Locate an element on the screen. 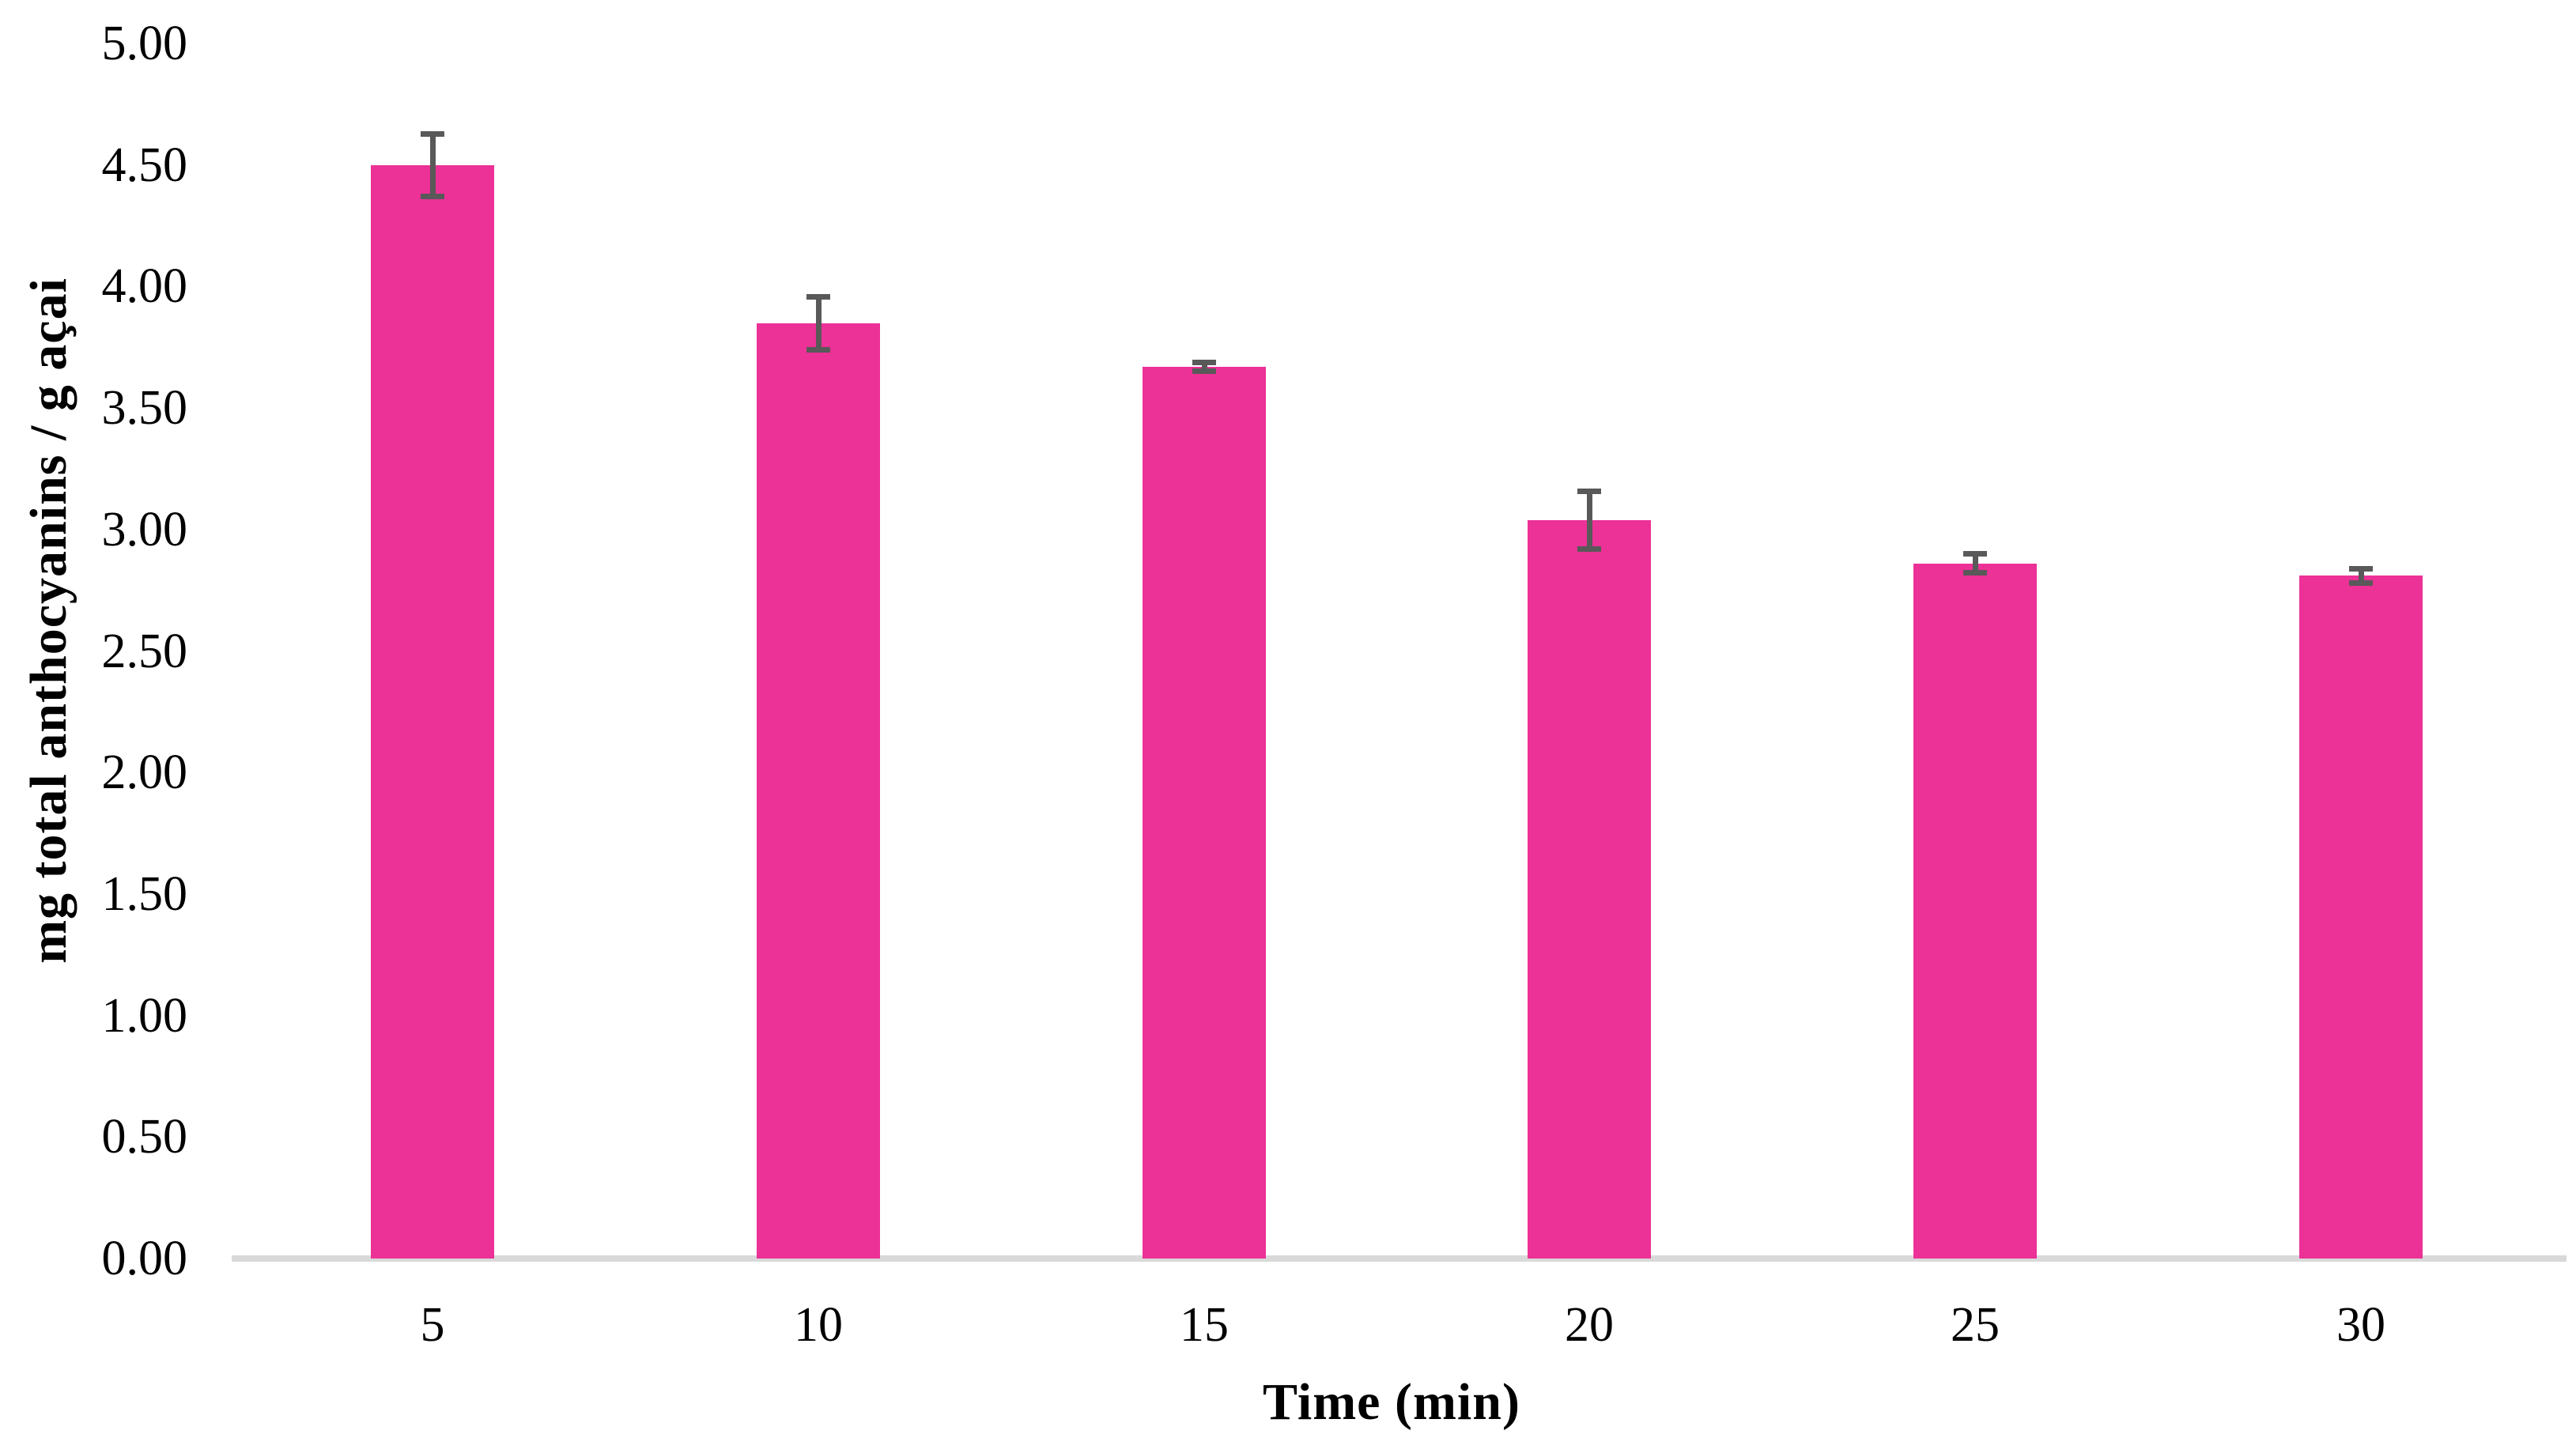 The image size is (2576, 1453). y-tick-label: 0.50 is located at coordinates (144, 1137).